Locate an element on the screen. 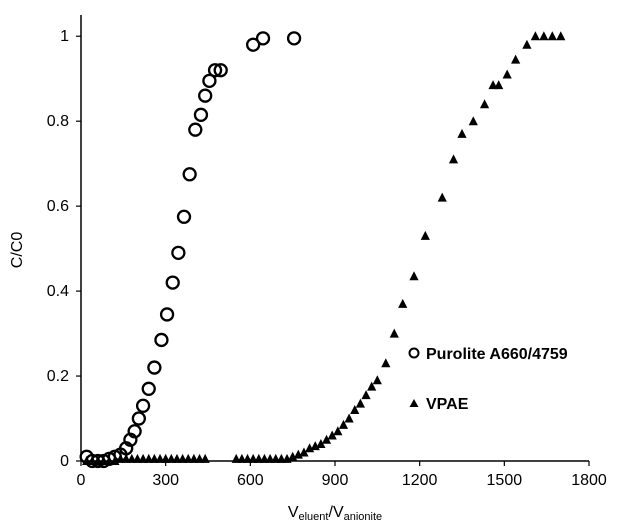 Image resolution: width=618 pixels, height=521 pixels. x-tick-label: 300 is located at coordinates (165, 480).